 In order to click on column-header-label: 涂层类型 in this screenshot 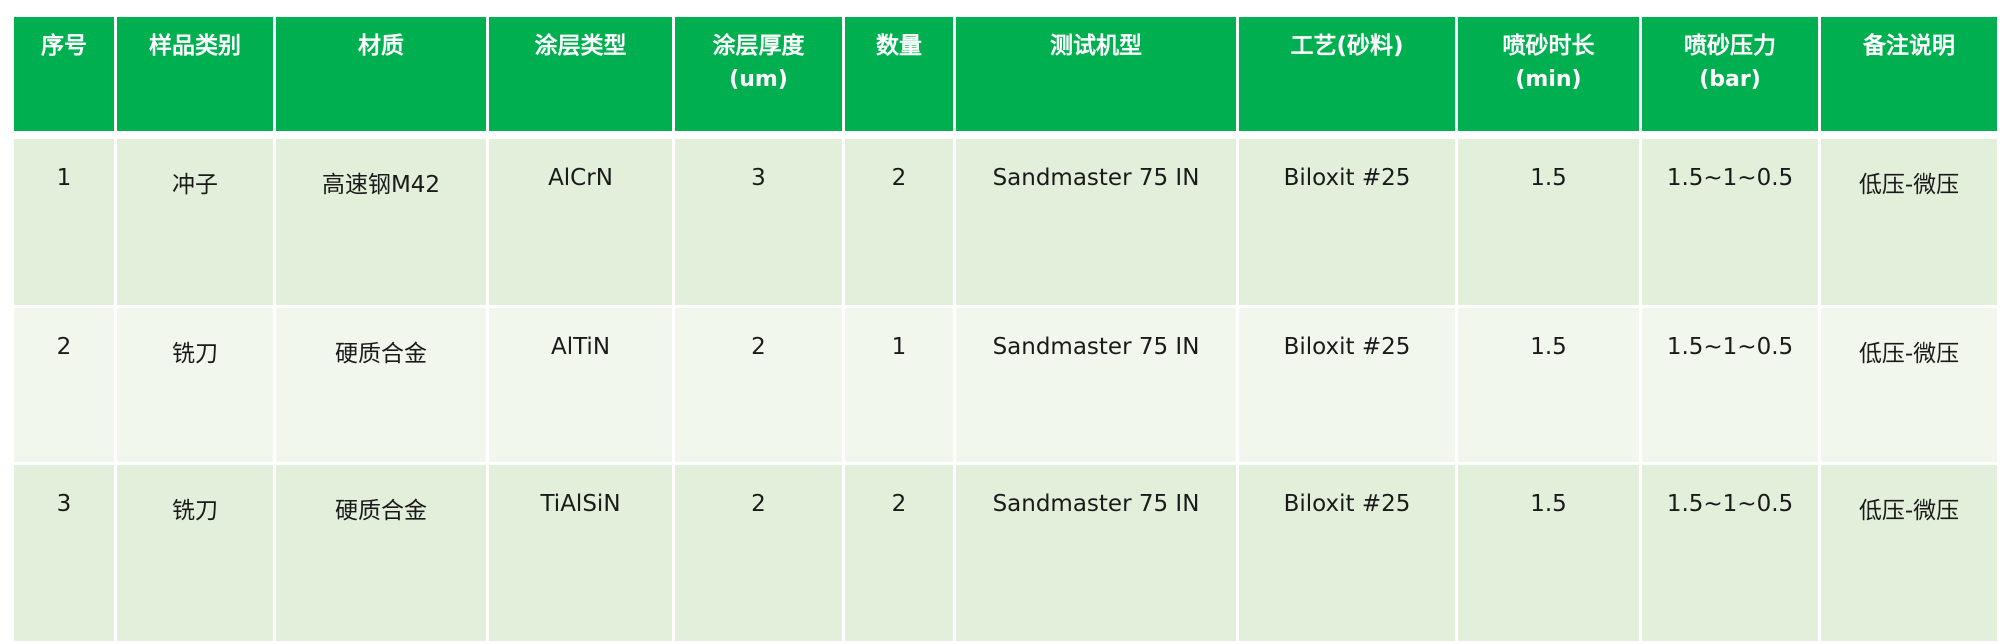, I will do `click(580, 46)`.